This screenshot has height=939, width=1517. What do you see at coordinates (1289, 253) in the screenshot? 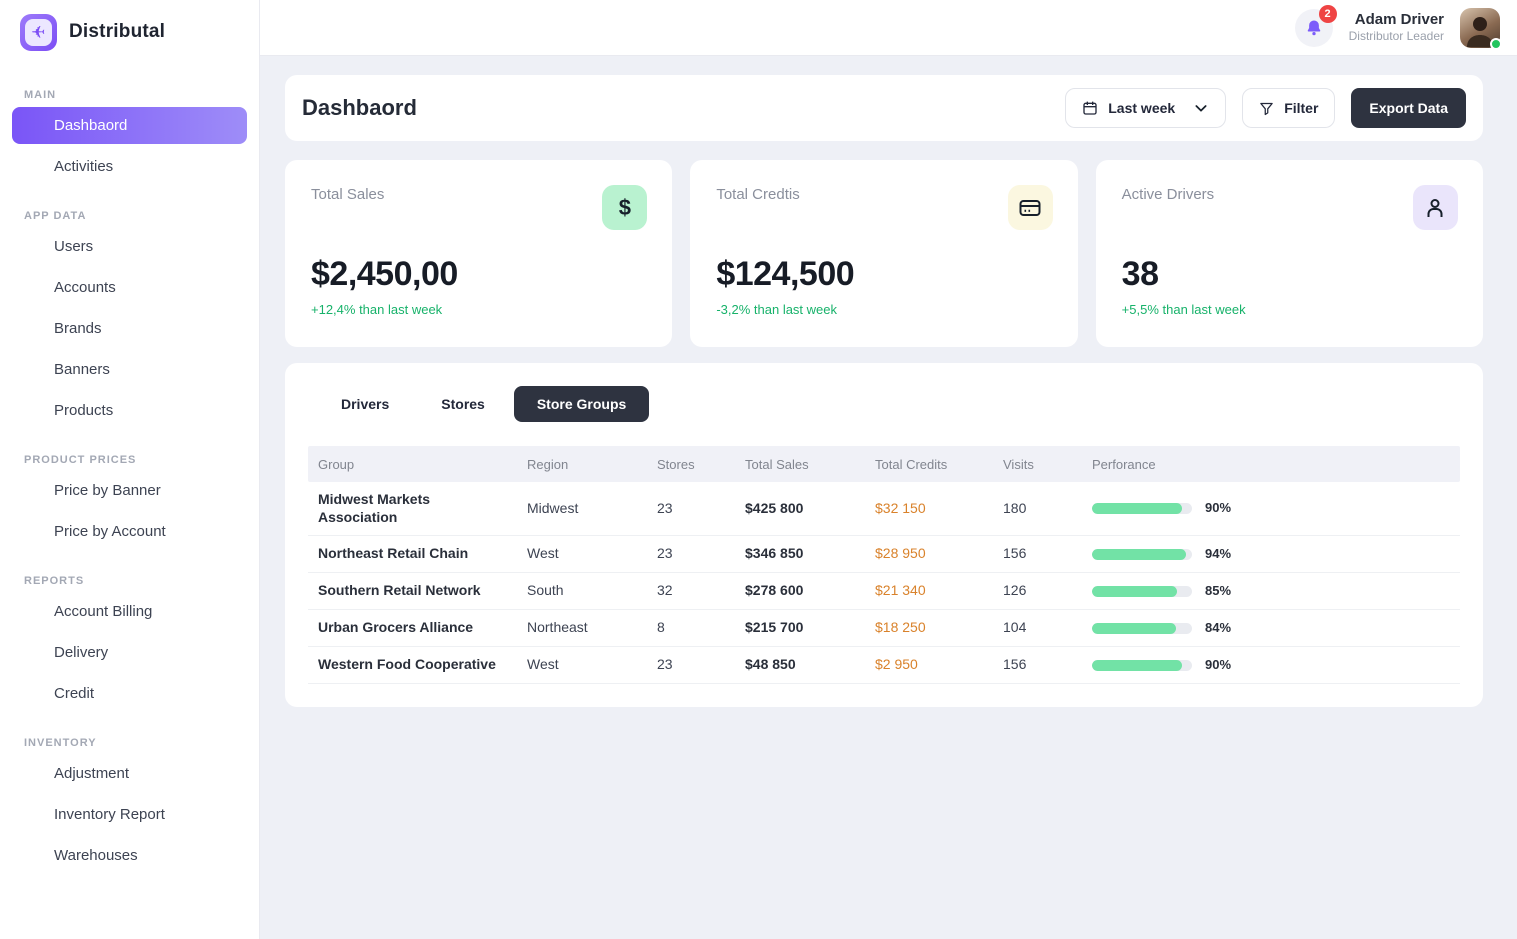
I see `stat-card-active-drivers: Active Drivers 38 +5,5% than last week` at bounding box center [1289, 253].